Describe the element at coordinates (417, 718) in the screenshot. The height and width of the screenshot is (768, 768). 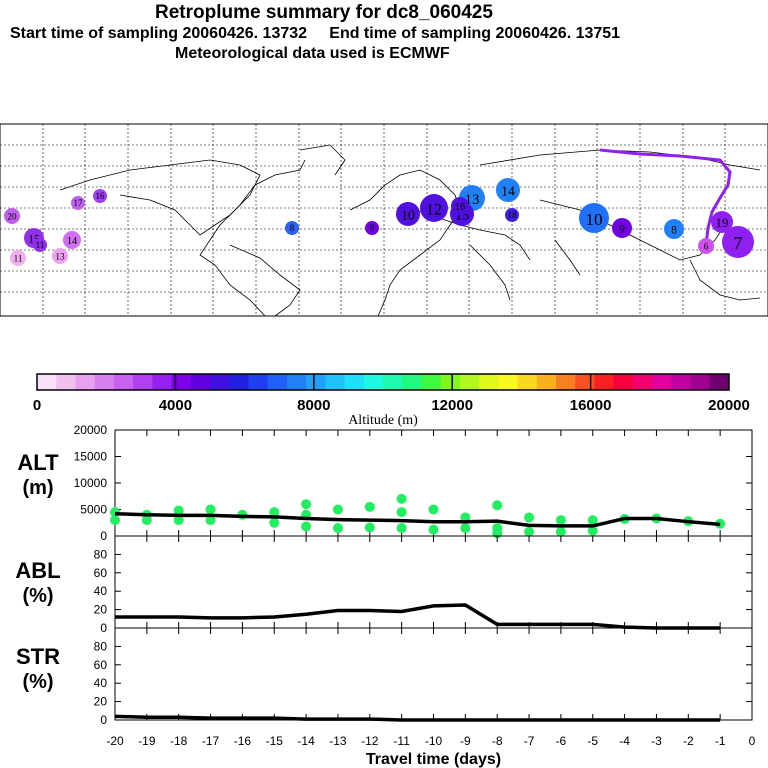
I see `series-line-str` at that location.